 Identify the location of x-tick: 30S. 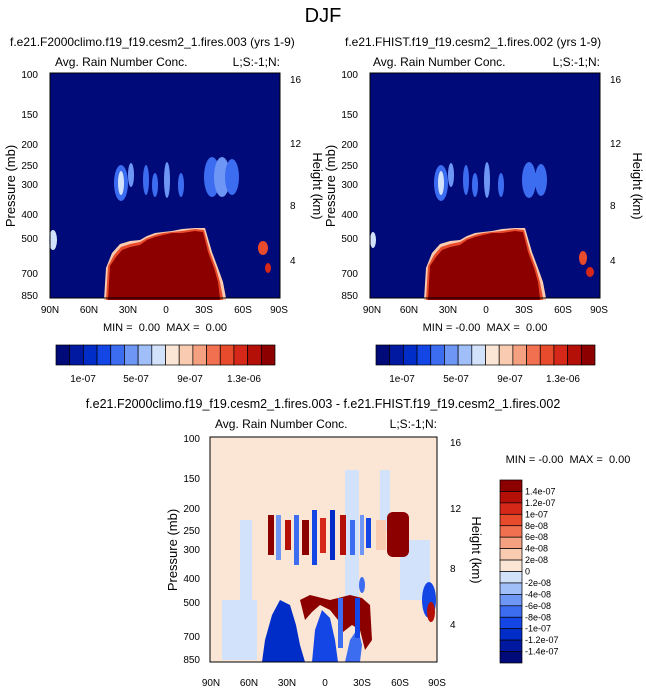
(362, 683).